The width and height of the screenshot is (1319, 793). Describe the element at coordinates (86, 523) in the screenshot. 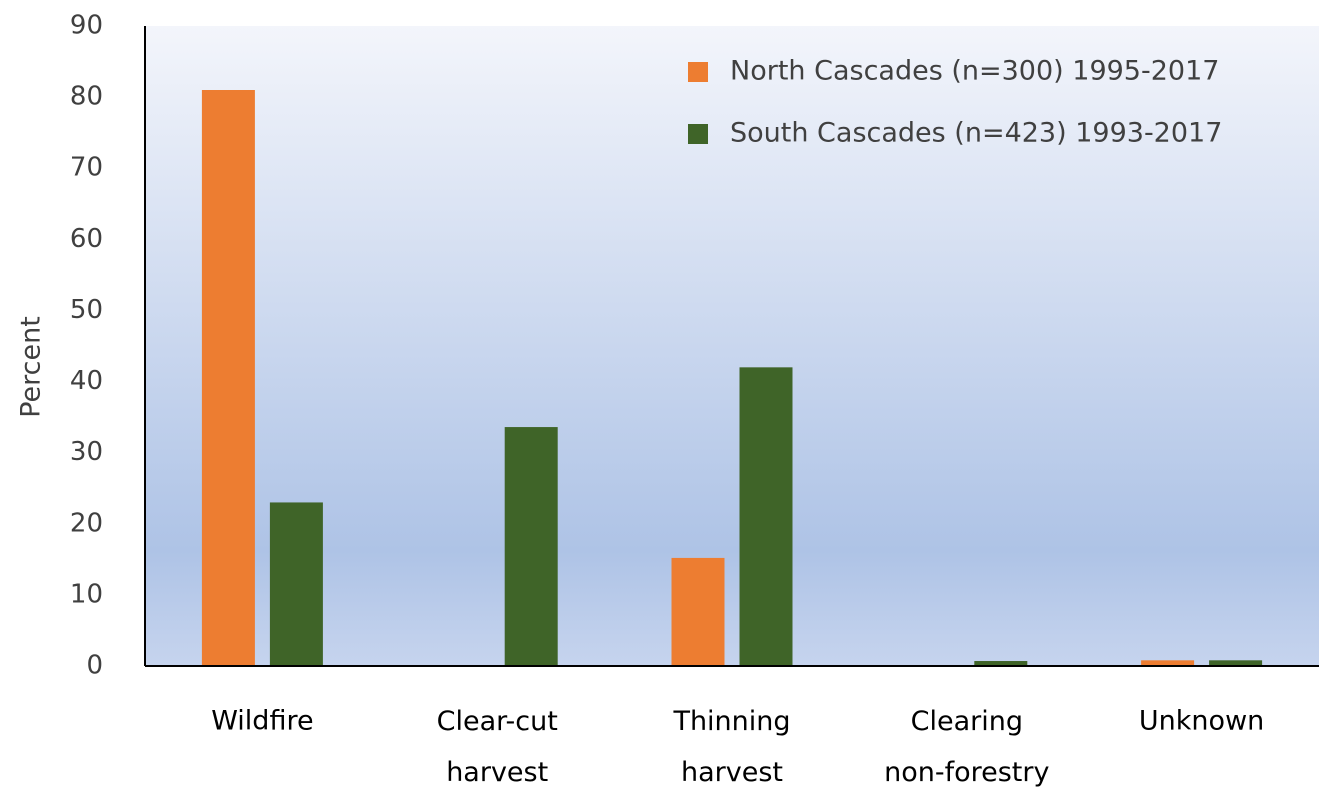

I see `y-tick-label: 20` at that location.